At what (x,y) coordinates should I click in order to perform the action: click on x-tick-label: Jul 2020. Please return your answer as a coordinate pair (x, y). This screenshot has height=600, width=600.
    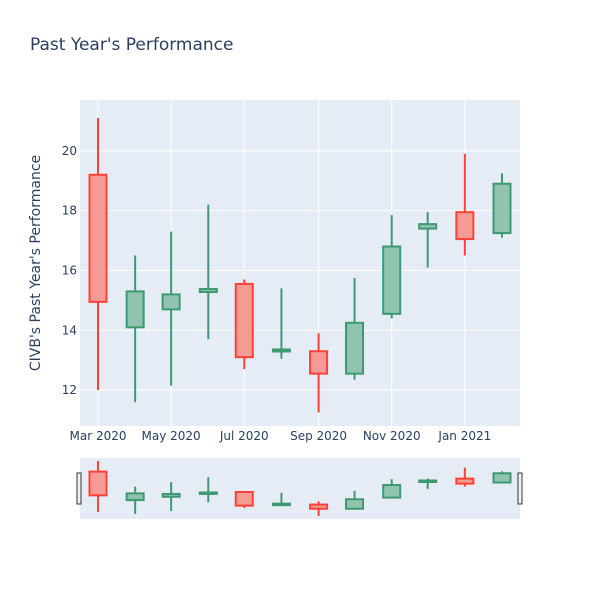
    Looking at the image, I should click on (244, 436).